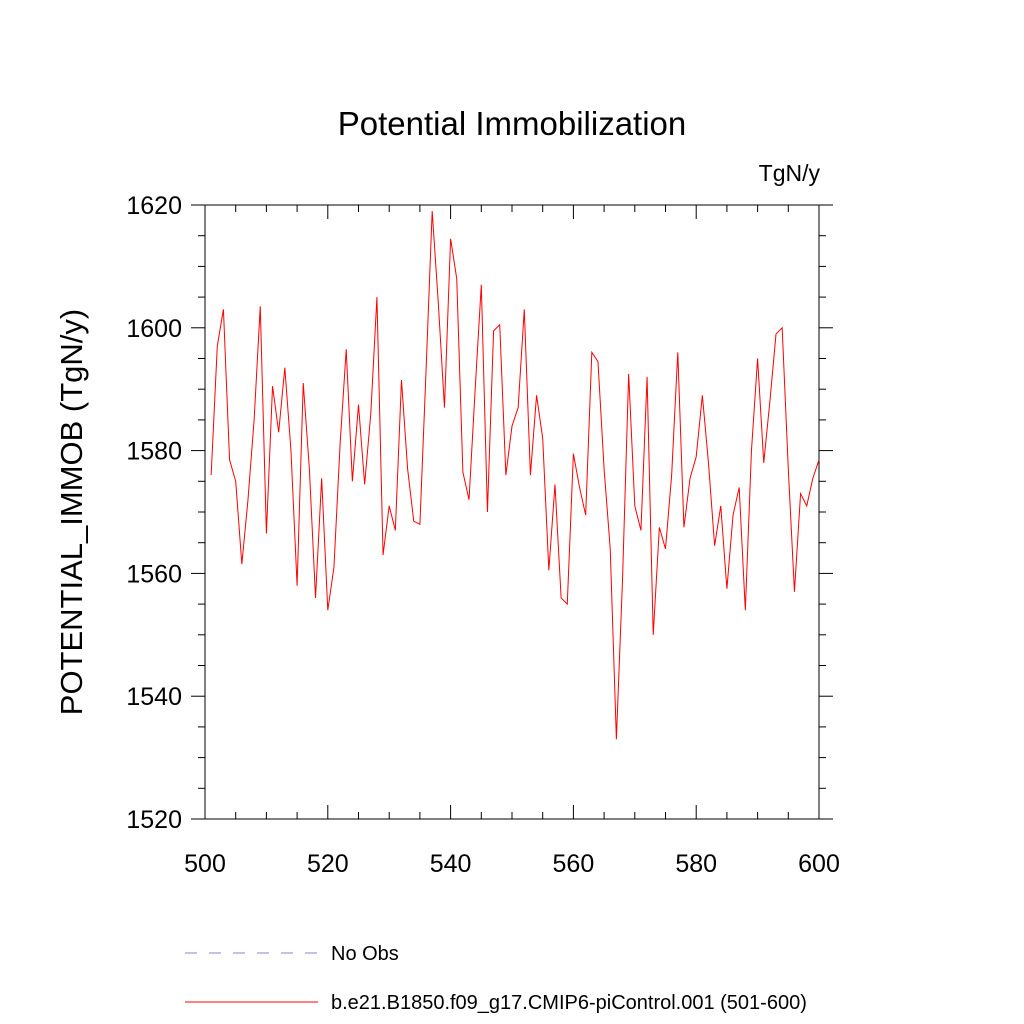 The width and height of the screenshot is (1024, 1024). I want to click on legend-label-no-obs: No Obs, so click(365, 954).